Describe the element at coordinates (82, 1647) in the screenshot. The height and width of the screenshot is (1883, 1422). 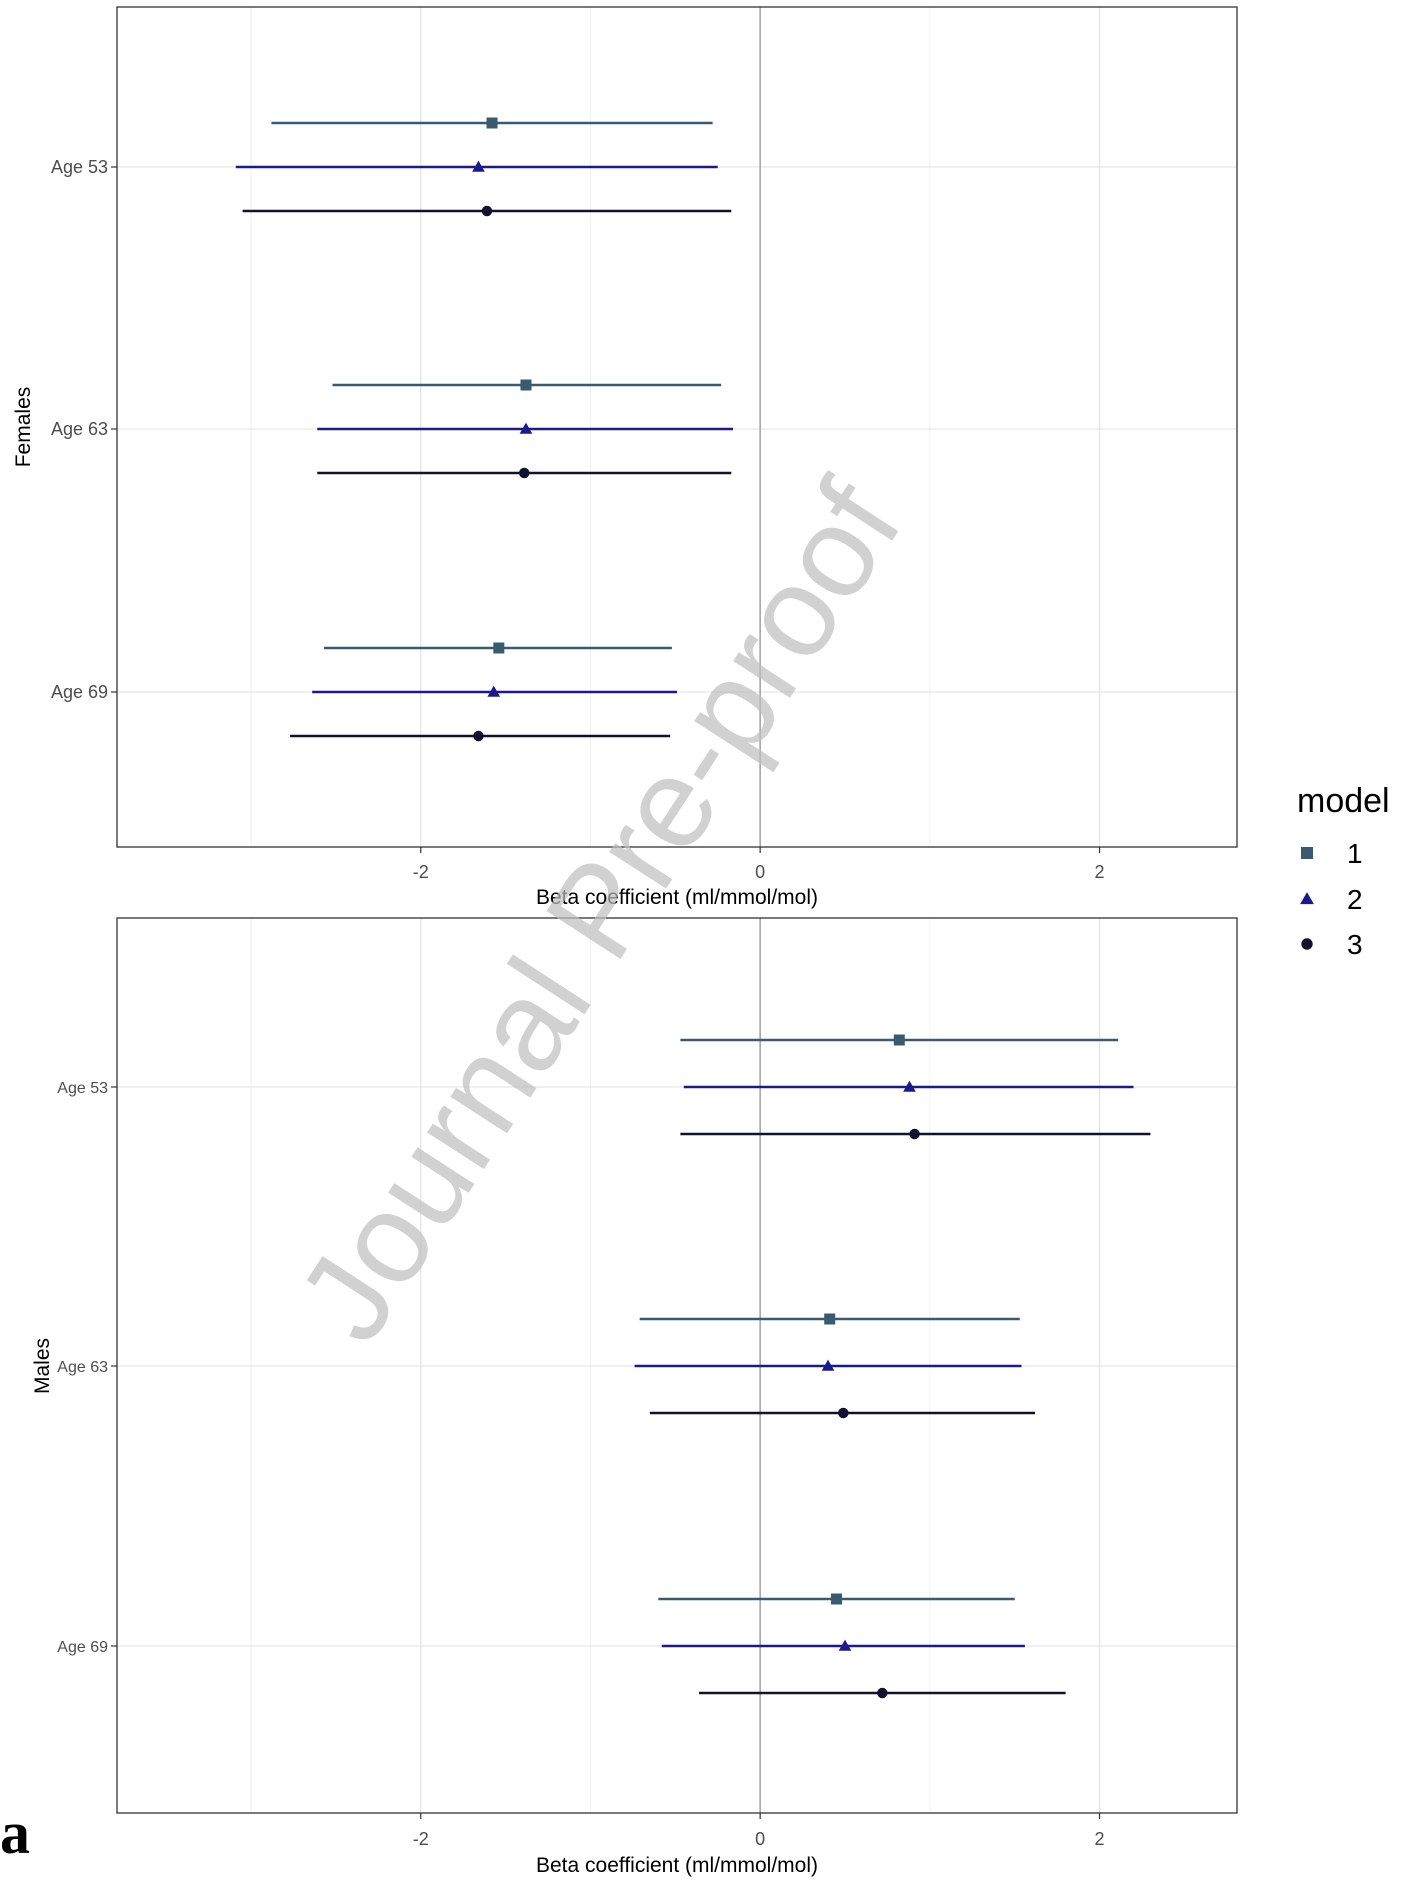
I see `males-y-tick-label: Age 69` at that location.